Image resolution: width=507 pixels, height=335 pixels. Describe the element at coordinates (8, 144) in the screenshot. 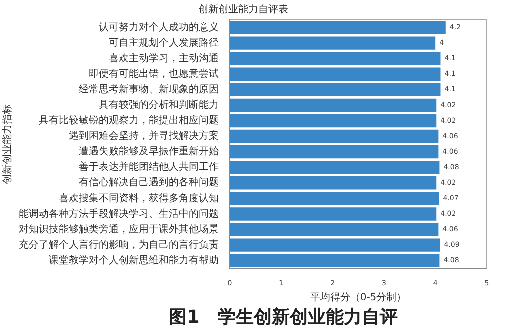

I see `y-axis-title: 创新创业能力指标` at that location.